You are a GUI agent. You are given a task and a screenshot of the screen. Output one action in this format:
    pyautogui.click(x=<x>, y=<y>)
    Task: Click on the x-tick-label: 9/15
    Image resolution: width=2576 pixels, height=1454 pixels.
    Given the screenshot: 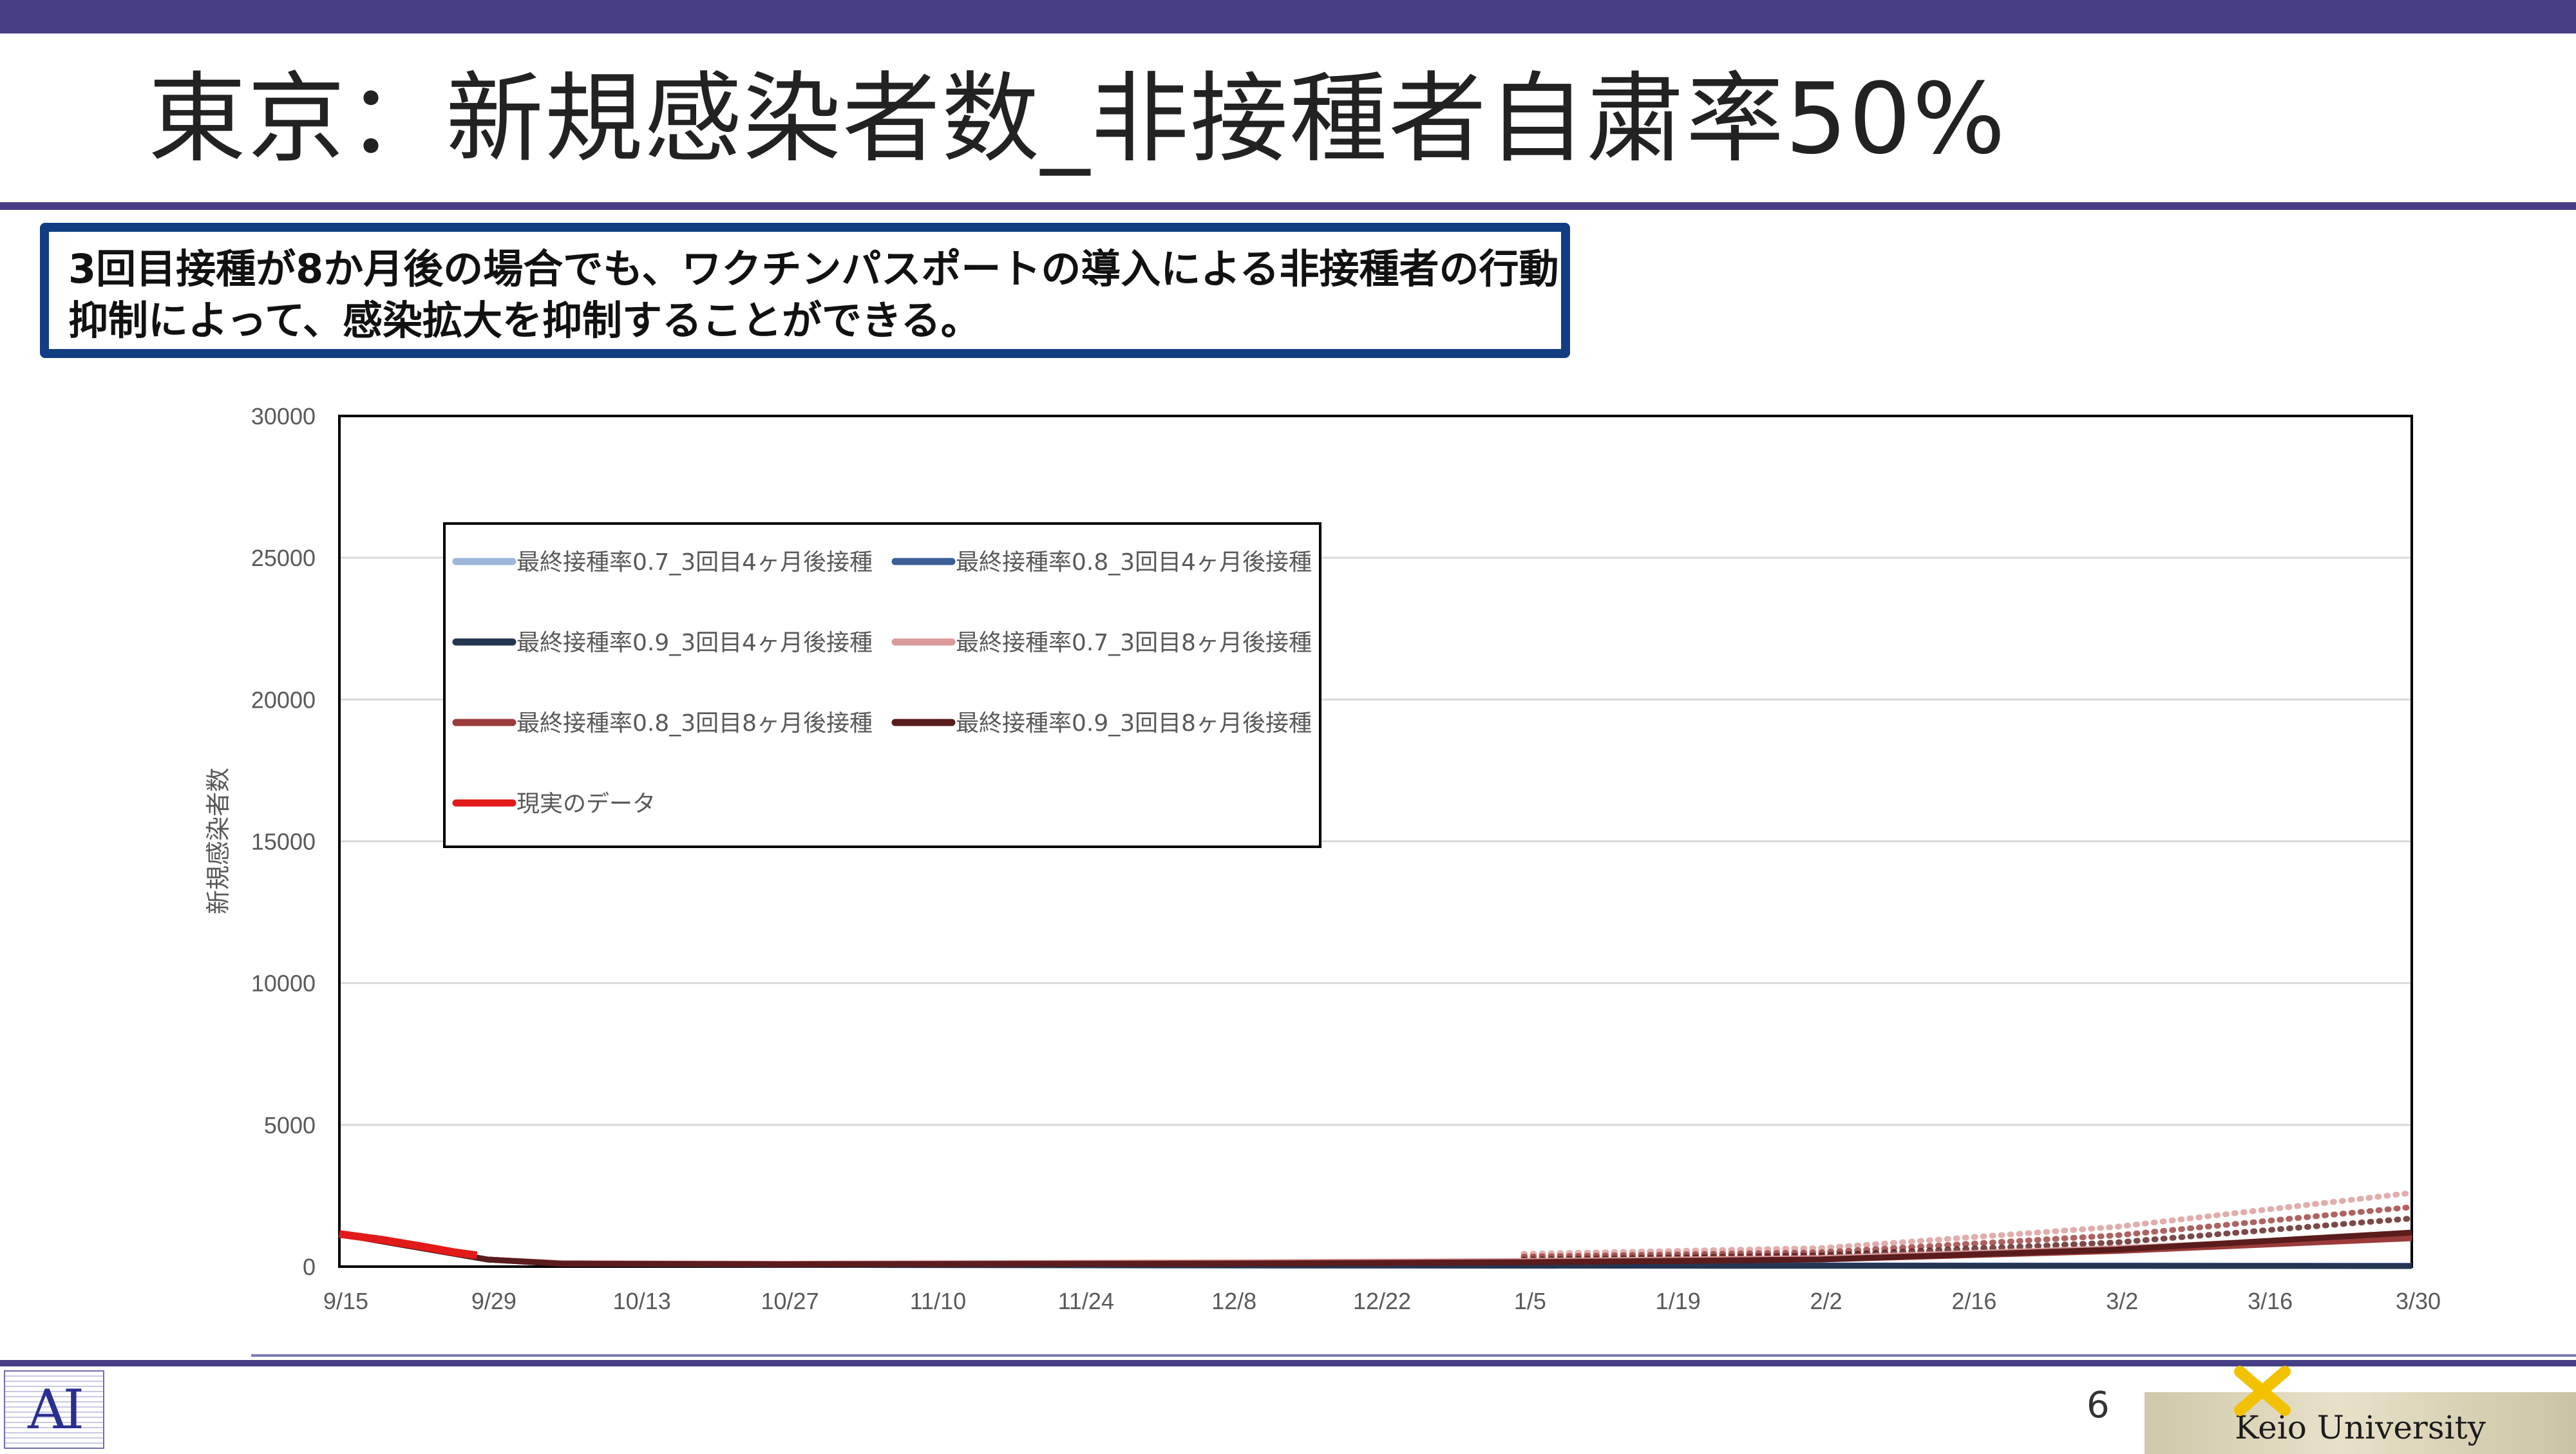 What is the action you would take?
    pyautogui.click(x=346, y=1301)
    